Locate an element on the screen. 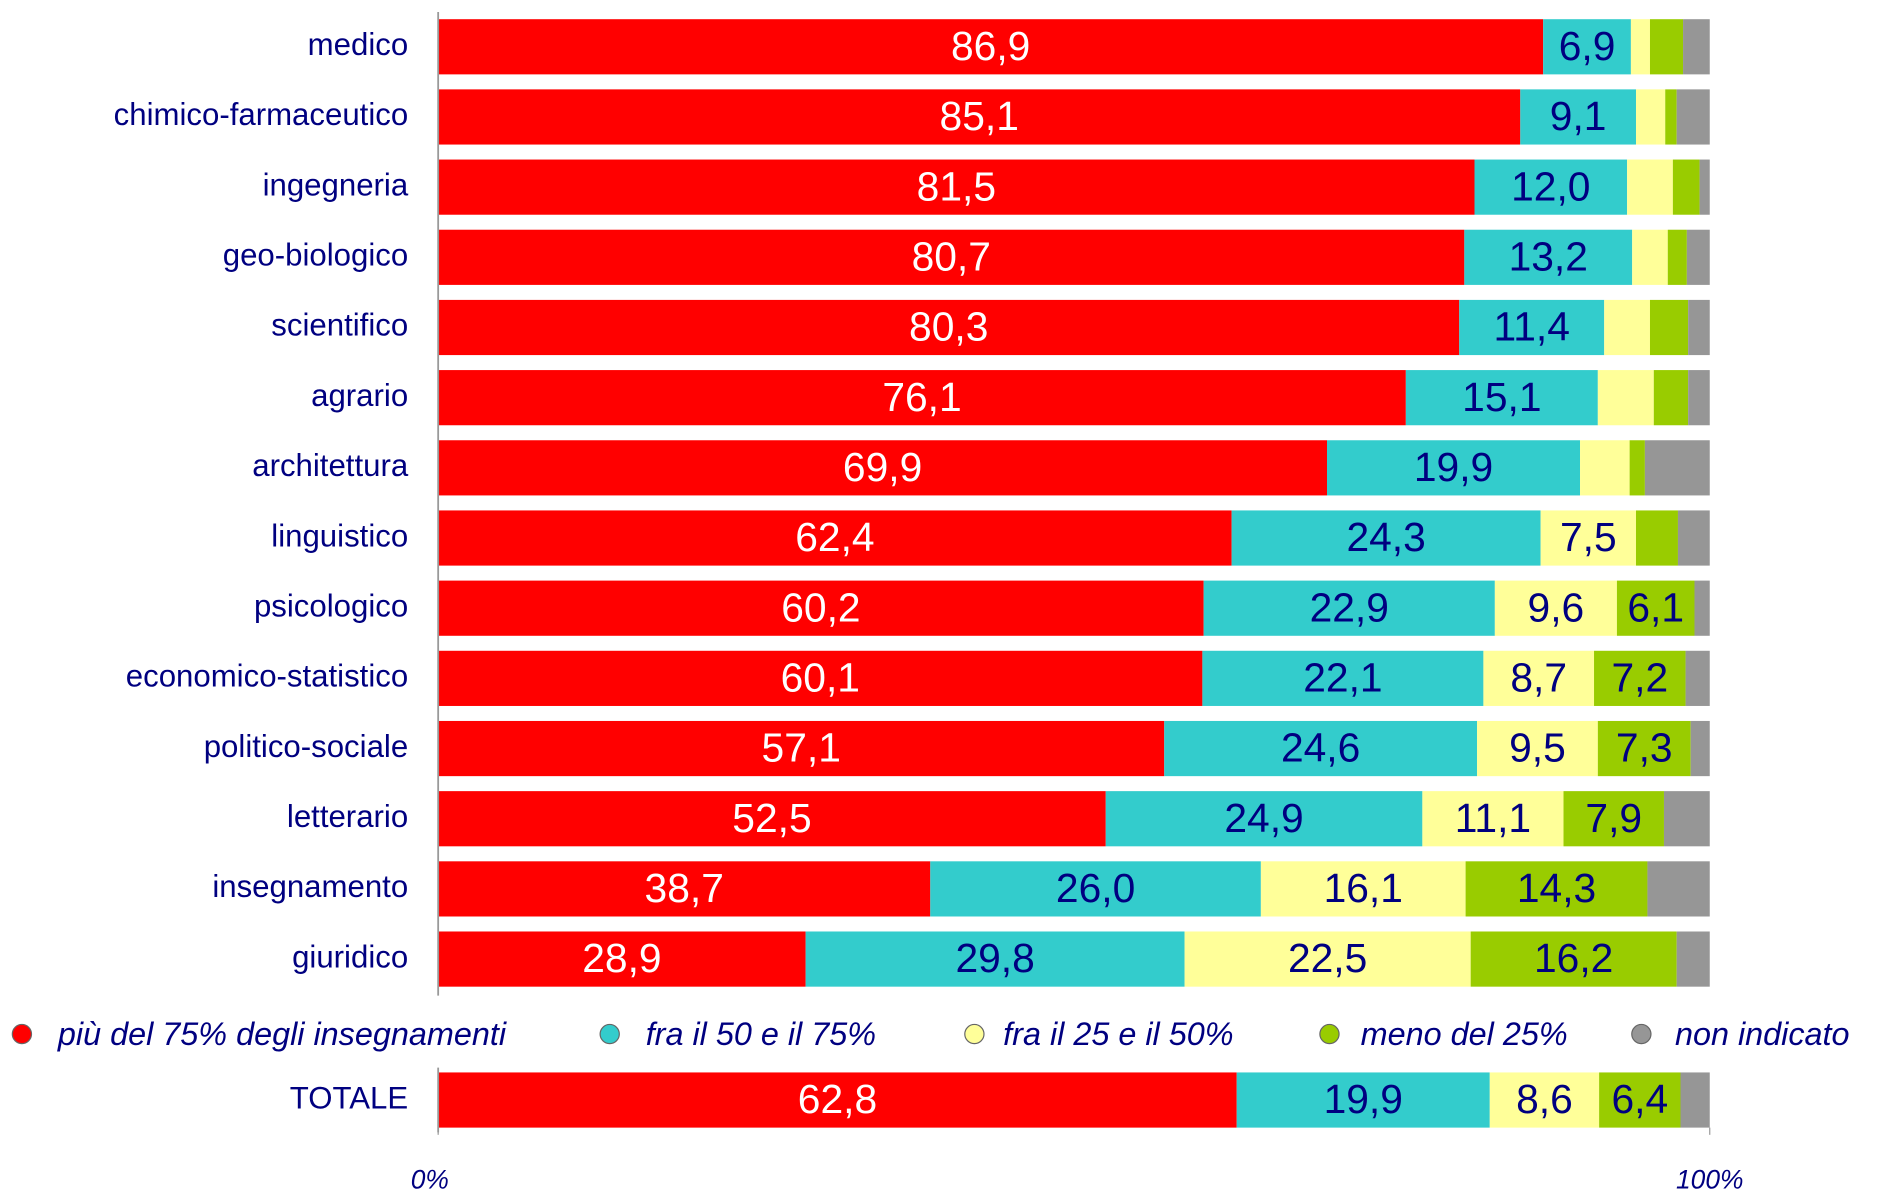  data-label: 9,6 is located at coordinates (1556, 607).